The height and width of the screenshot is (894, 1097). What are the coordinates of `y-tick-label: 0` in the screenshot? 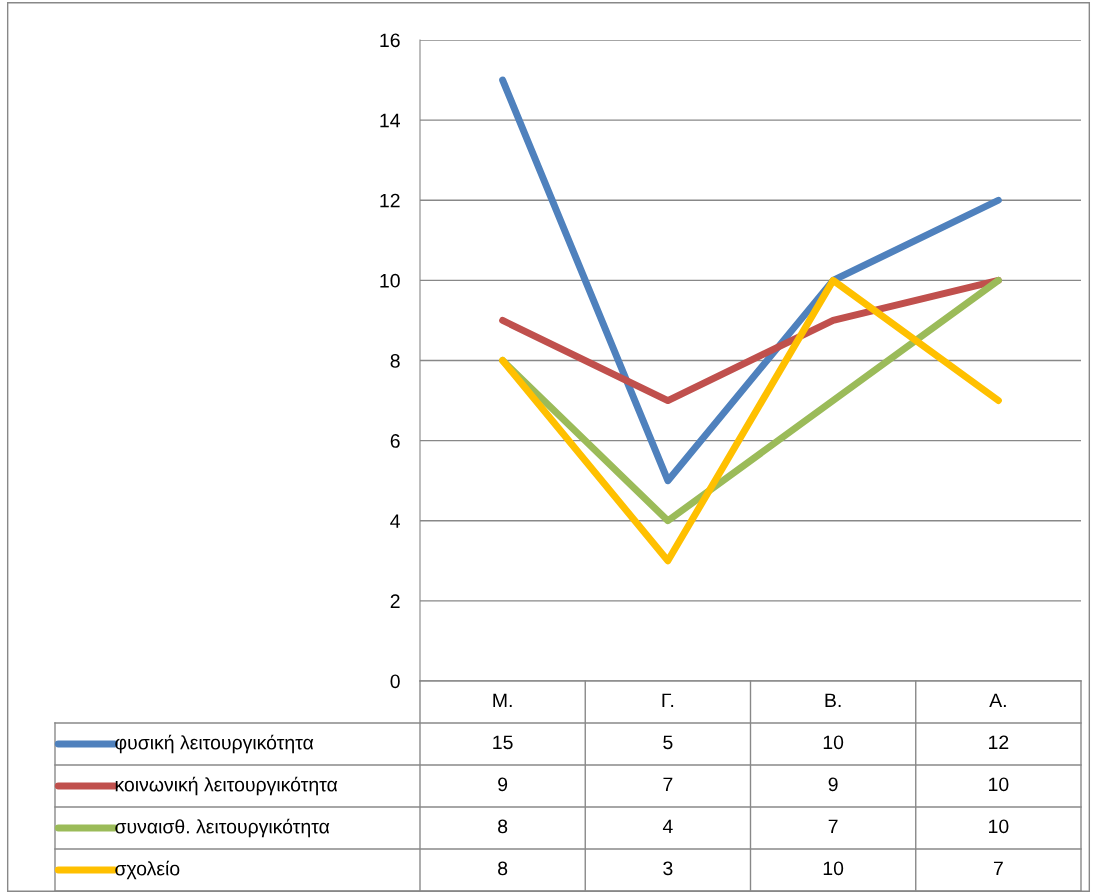 It's located at (395, 681).